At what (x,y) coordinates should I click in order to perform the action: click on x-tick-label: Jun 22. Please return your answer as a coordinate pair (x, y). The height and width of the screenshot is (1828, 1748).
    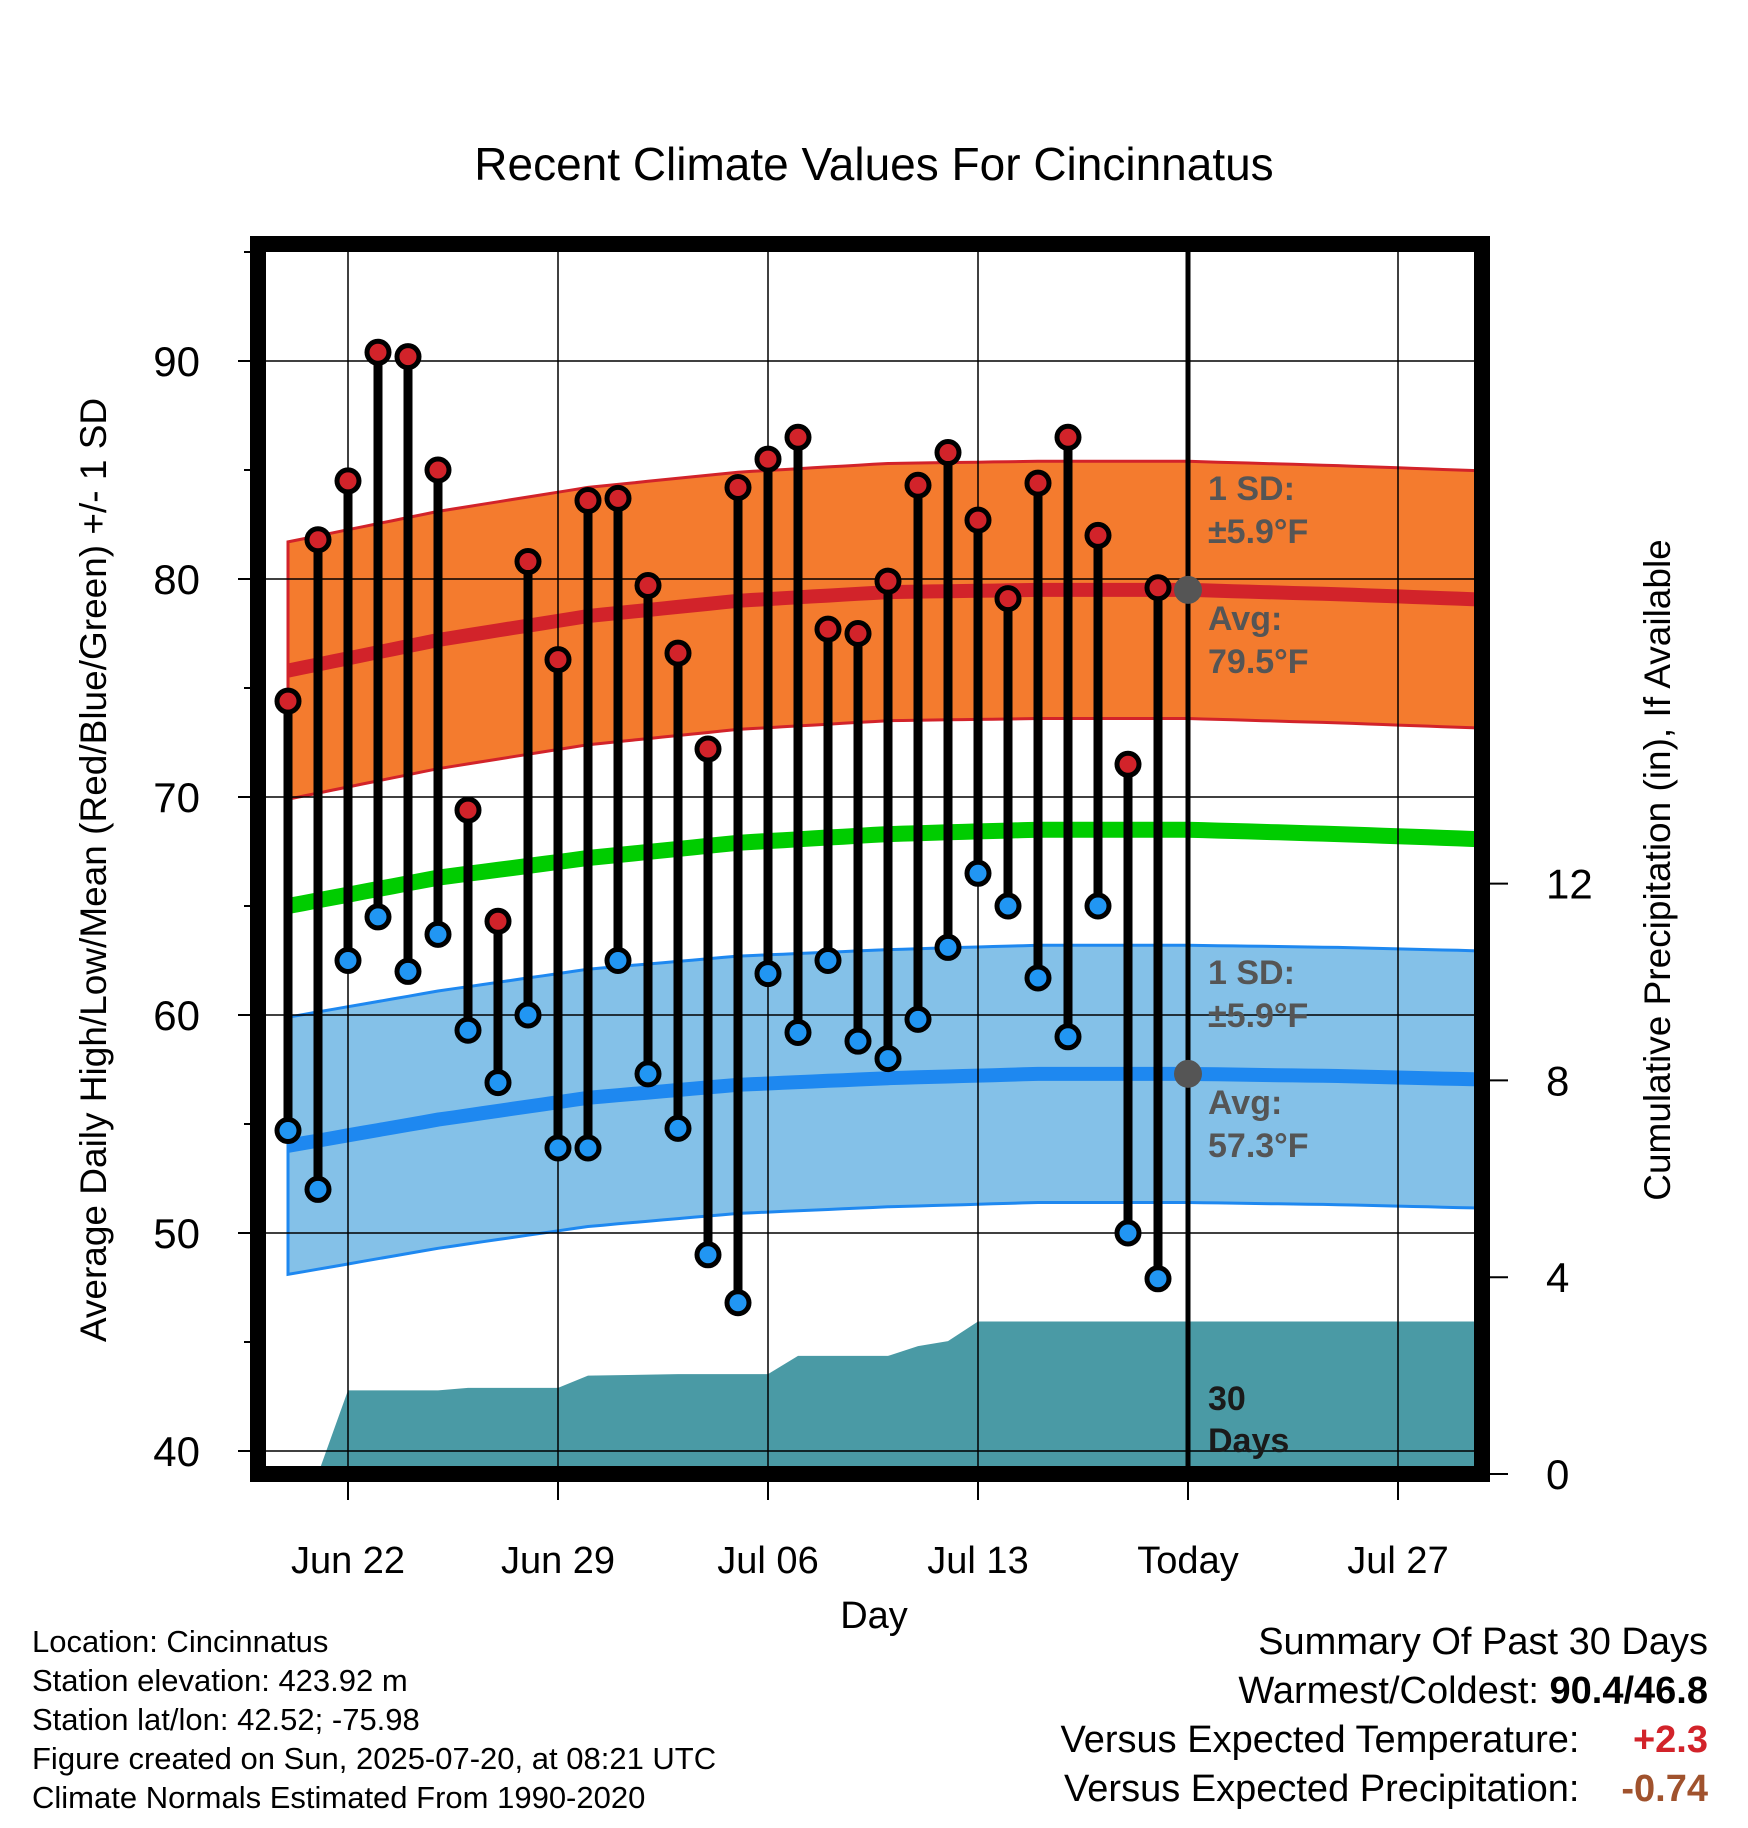
    Looking at the image, I should click on (348, 1561).